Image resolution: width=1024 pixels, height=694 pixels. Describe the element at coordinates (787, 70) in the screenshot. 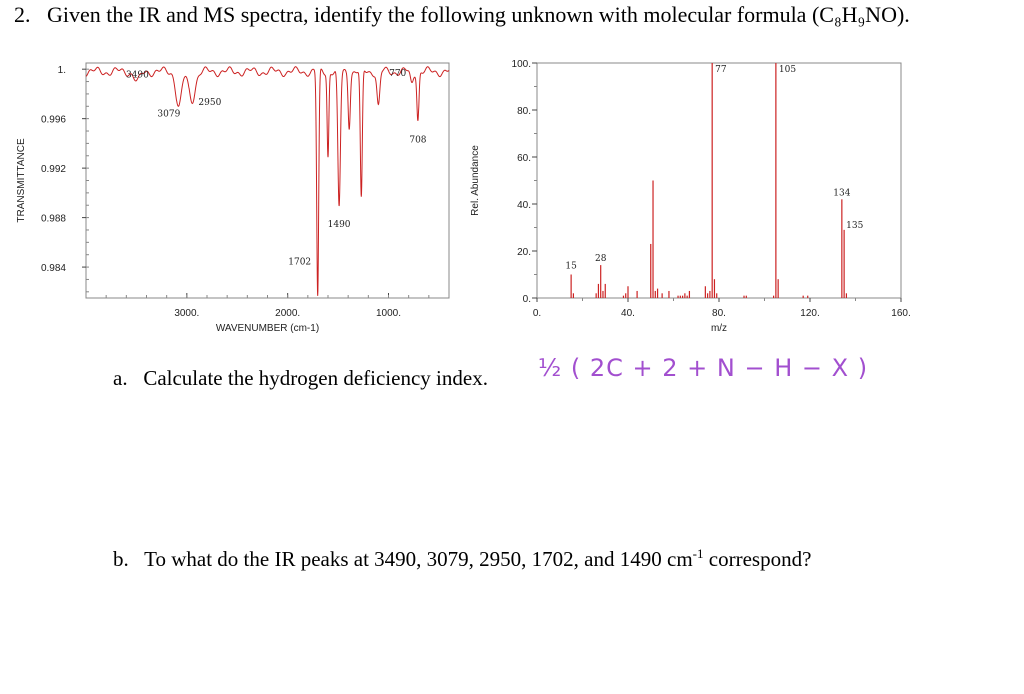

I see `ms-peak-label: 105` at that location.